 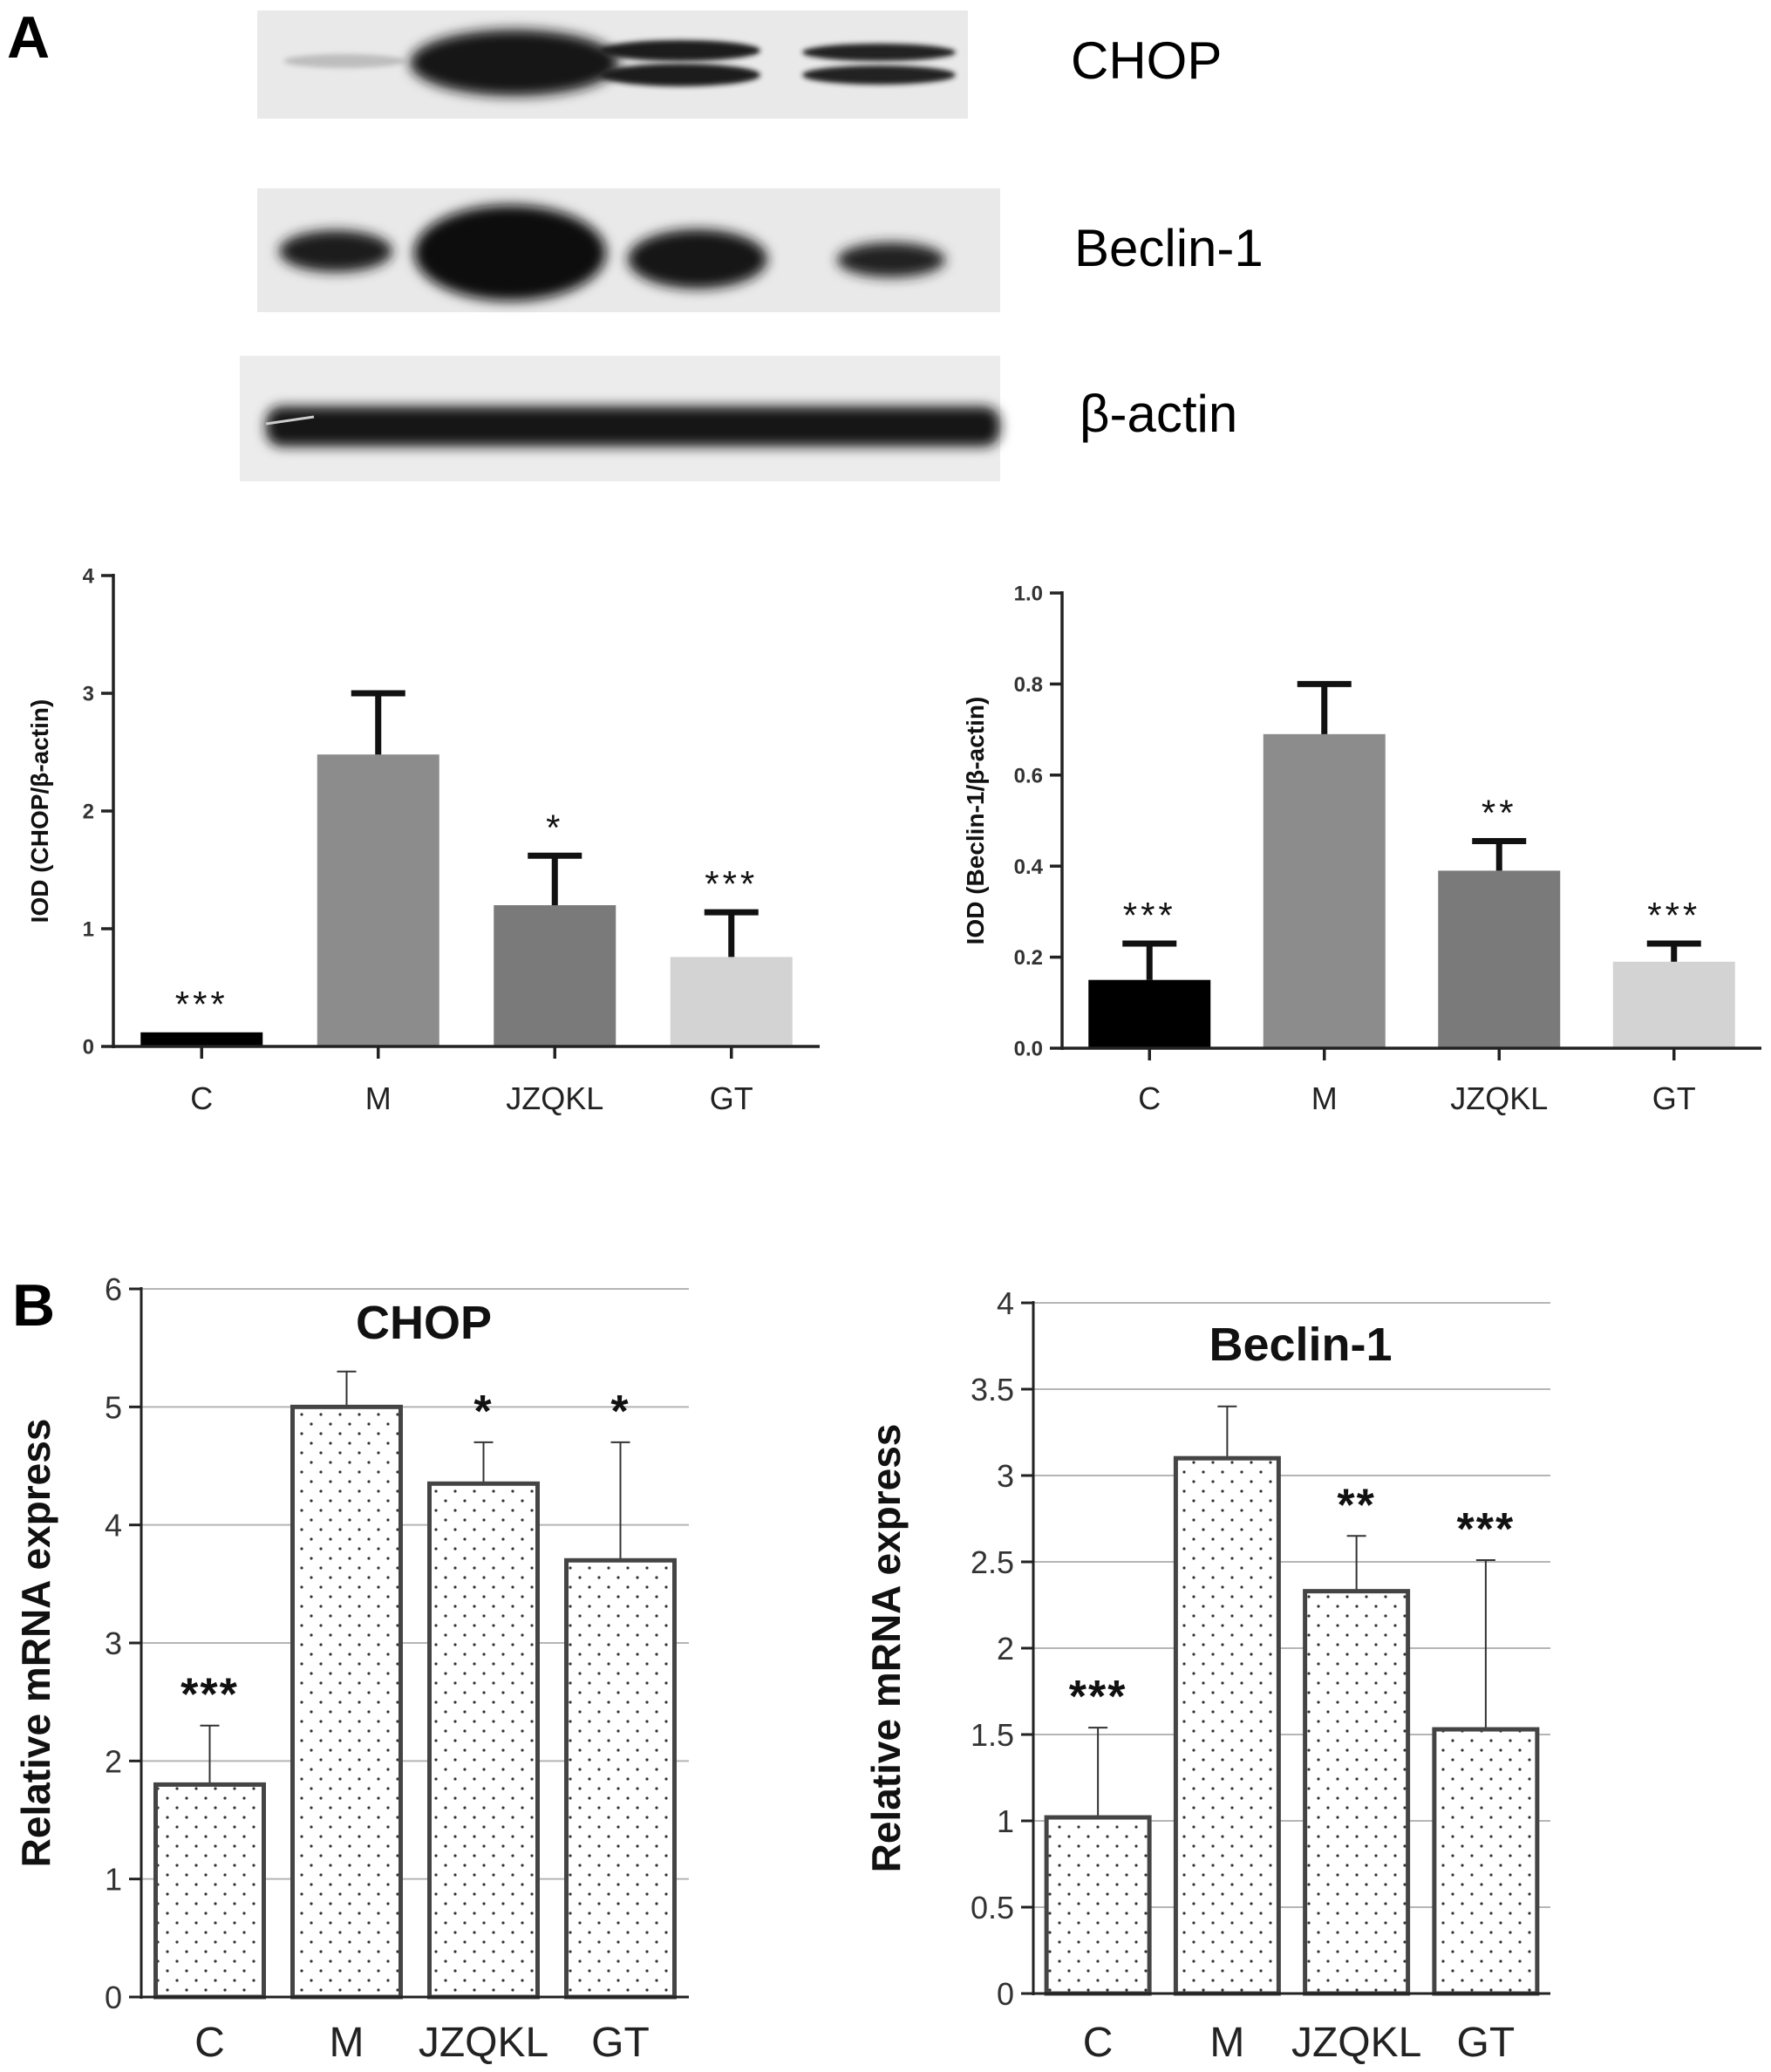 I want to click on y-axis-label: IOD (CHOP/β-actin), so click(x=39, y=811).